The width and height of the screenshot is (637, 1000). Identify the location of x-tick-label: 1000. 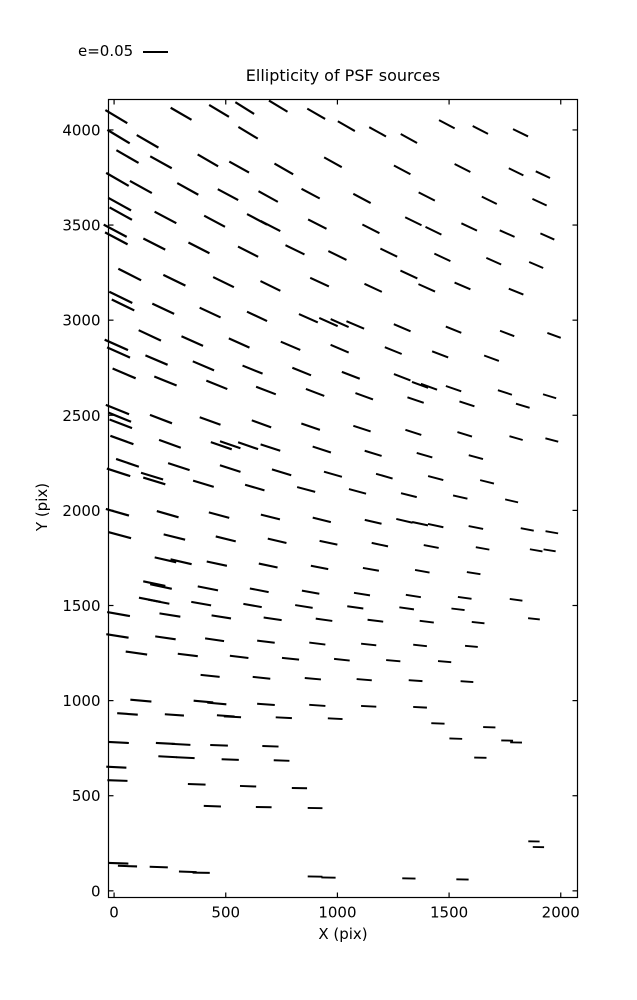
(337, 913).